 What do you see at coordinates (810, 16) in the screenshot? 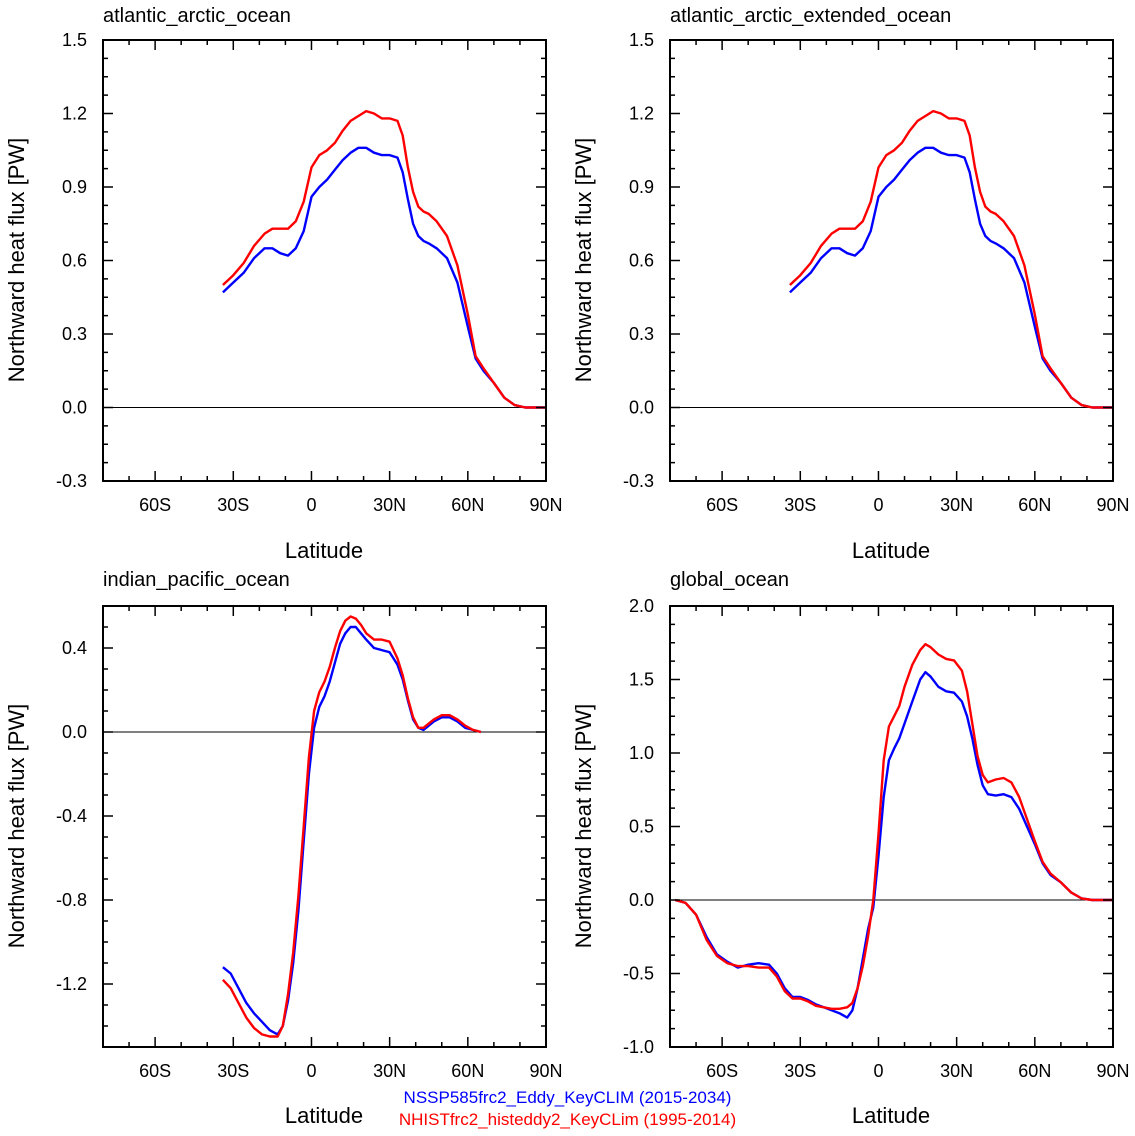
I see `panel-title: atlantic_arctic_extended_ocean` at bounding box center [810, 16].